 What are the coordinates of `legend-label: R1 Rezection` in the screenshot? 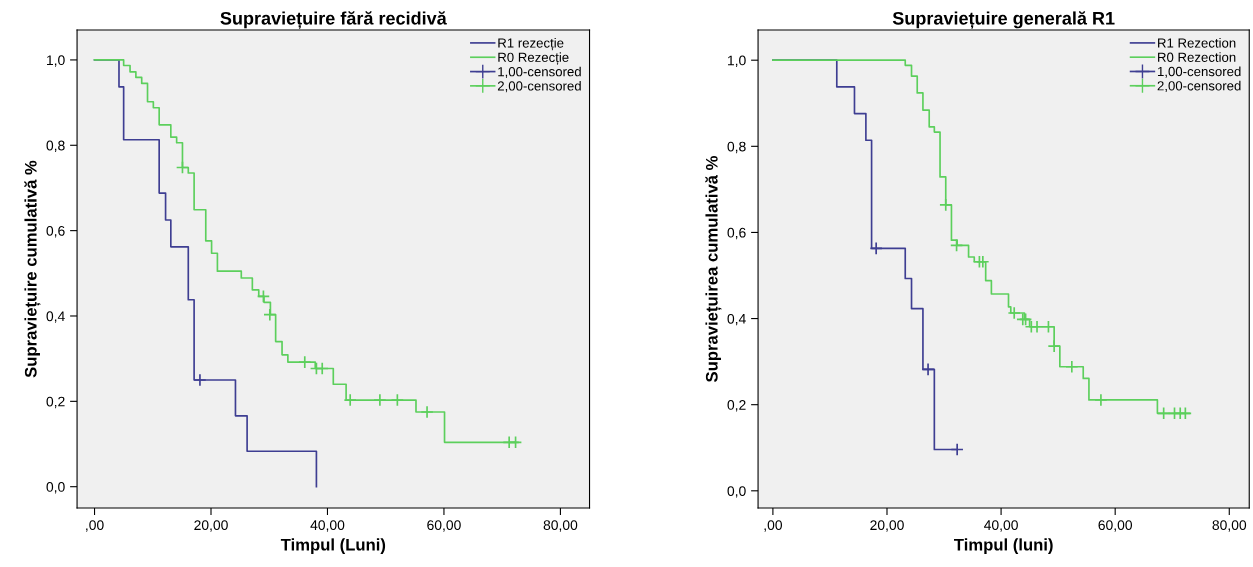 It's located at (1197, 42).